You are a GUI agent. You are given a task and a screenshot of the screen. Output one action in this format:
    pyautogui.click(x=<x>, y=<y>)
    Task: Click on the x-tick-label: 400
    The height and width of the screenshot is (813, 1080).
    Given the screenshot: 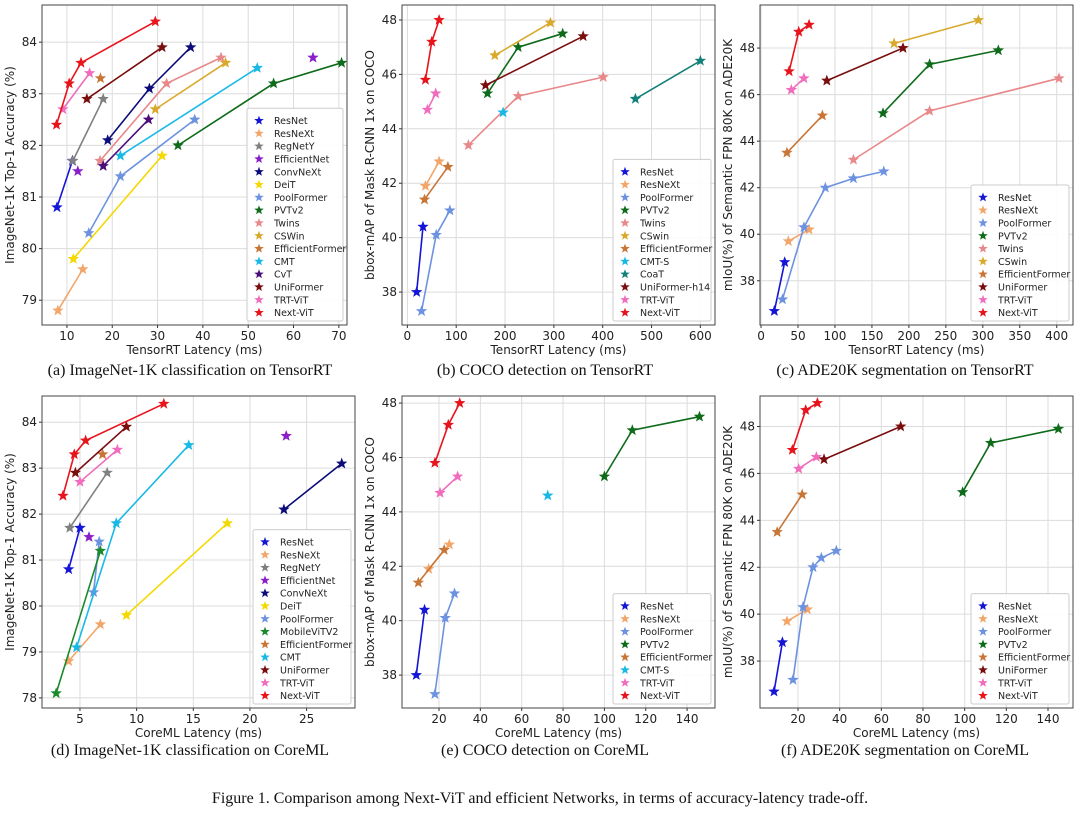 What is the action you would take?
    pyautogui.click(x=602, y=336)
    